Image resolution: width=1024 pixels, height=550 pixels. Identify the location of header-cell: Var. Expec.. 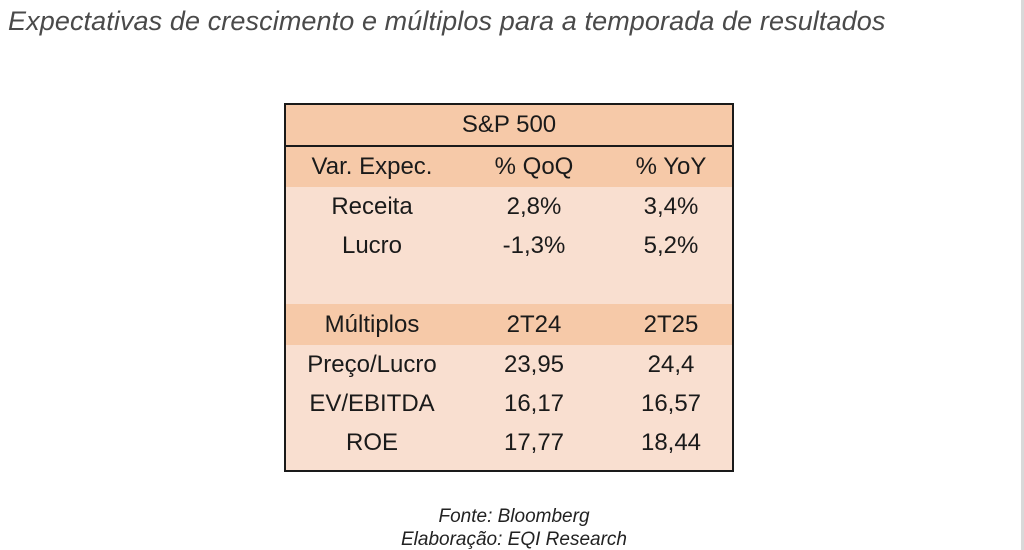
(372, 166).